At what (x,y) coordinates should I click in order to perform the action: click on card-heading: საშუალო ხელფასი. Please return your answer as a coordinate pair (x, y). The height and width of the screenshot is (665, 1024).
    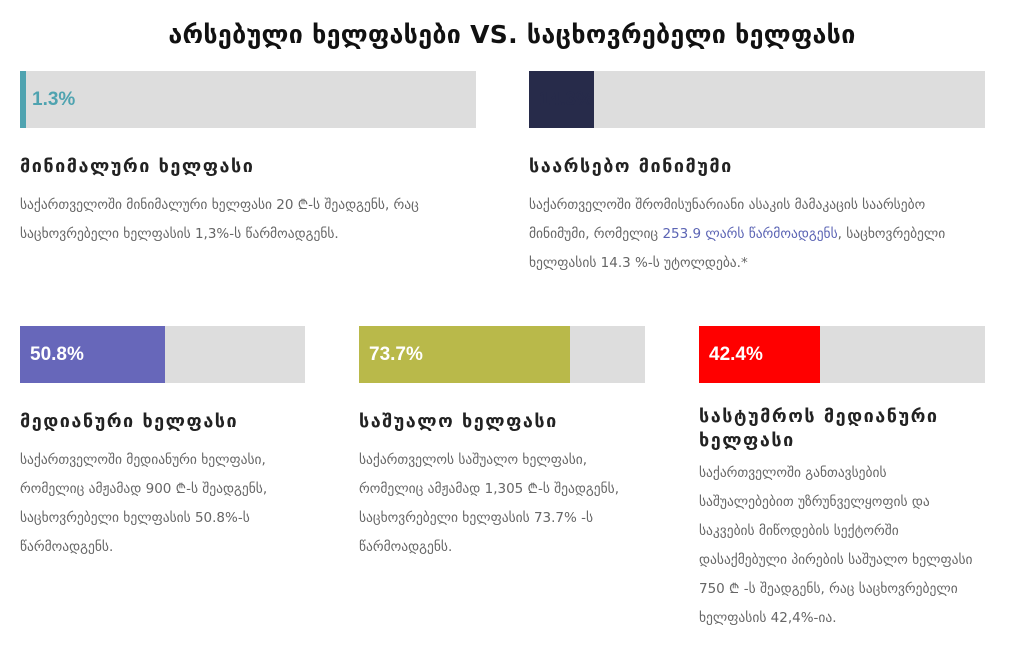
    Looking at the image, I should click on (458, 421).